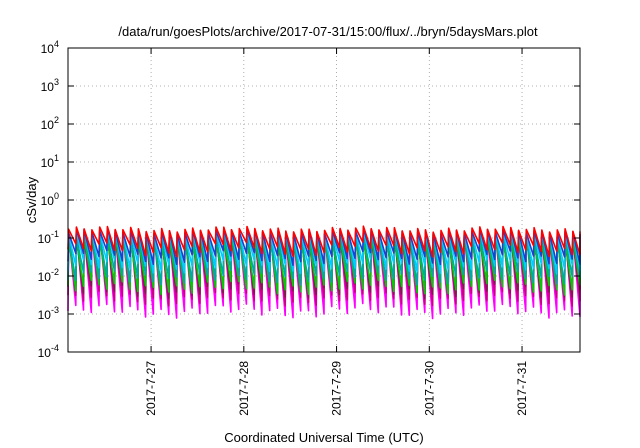 This screenshot has width=640, height=448. I want to click on y-tick-label-exponent: -3, so click(55, 310).